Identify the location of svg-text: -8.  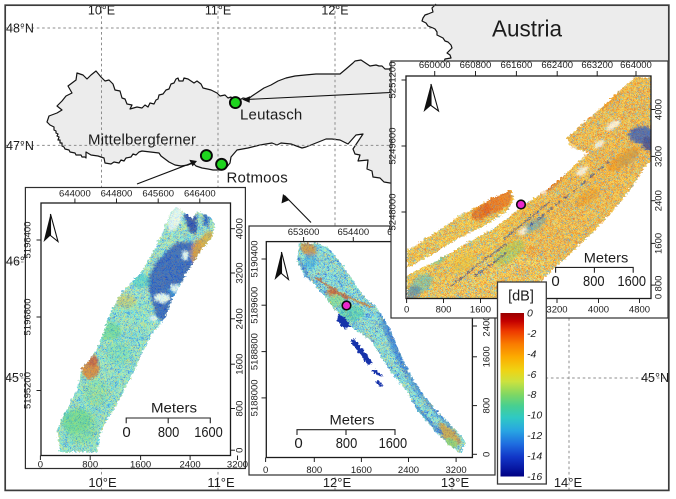
(531, 395).